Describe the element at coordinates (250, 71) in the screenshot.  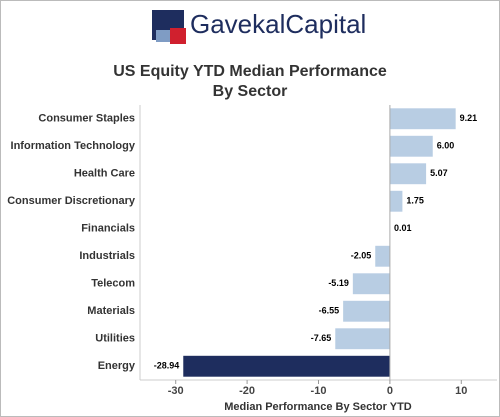
I see `chart-title: US Equity YTD Median Performance` at that location.